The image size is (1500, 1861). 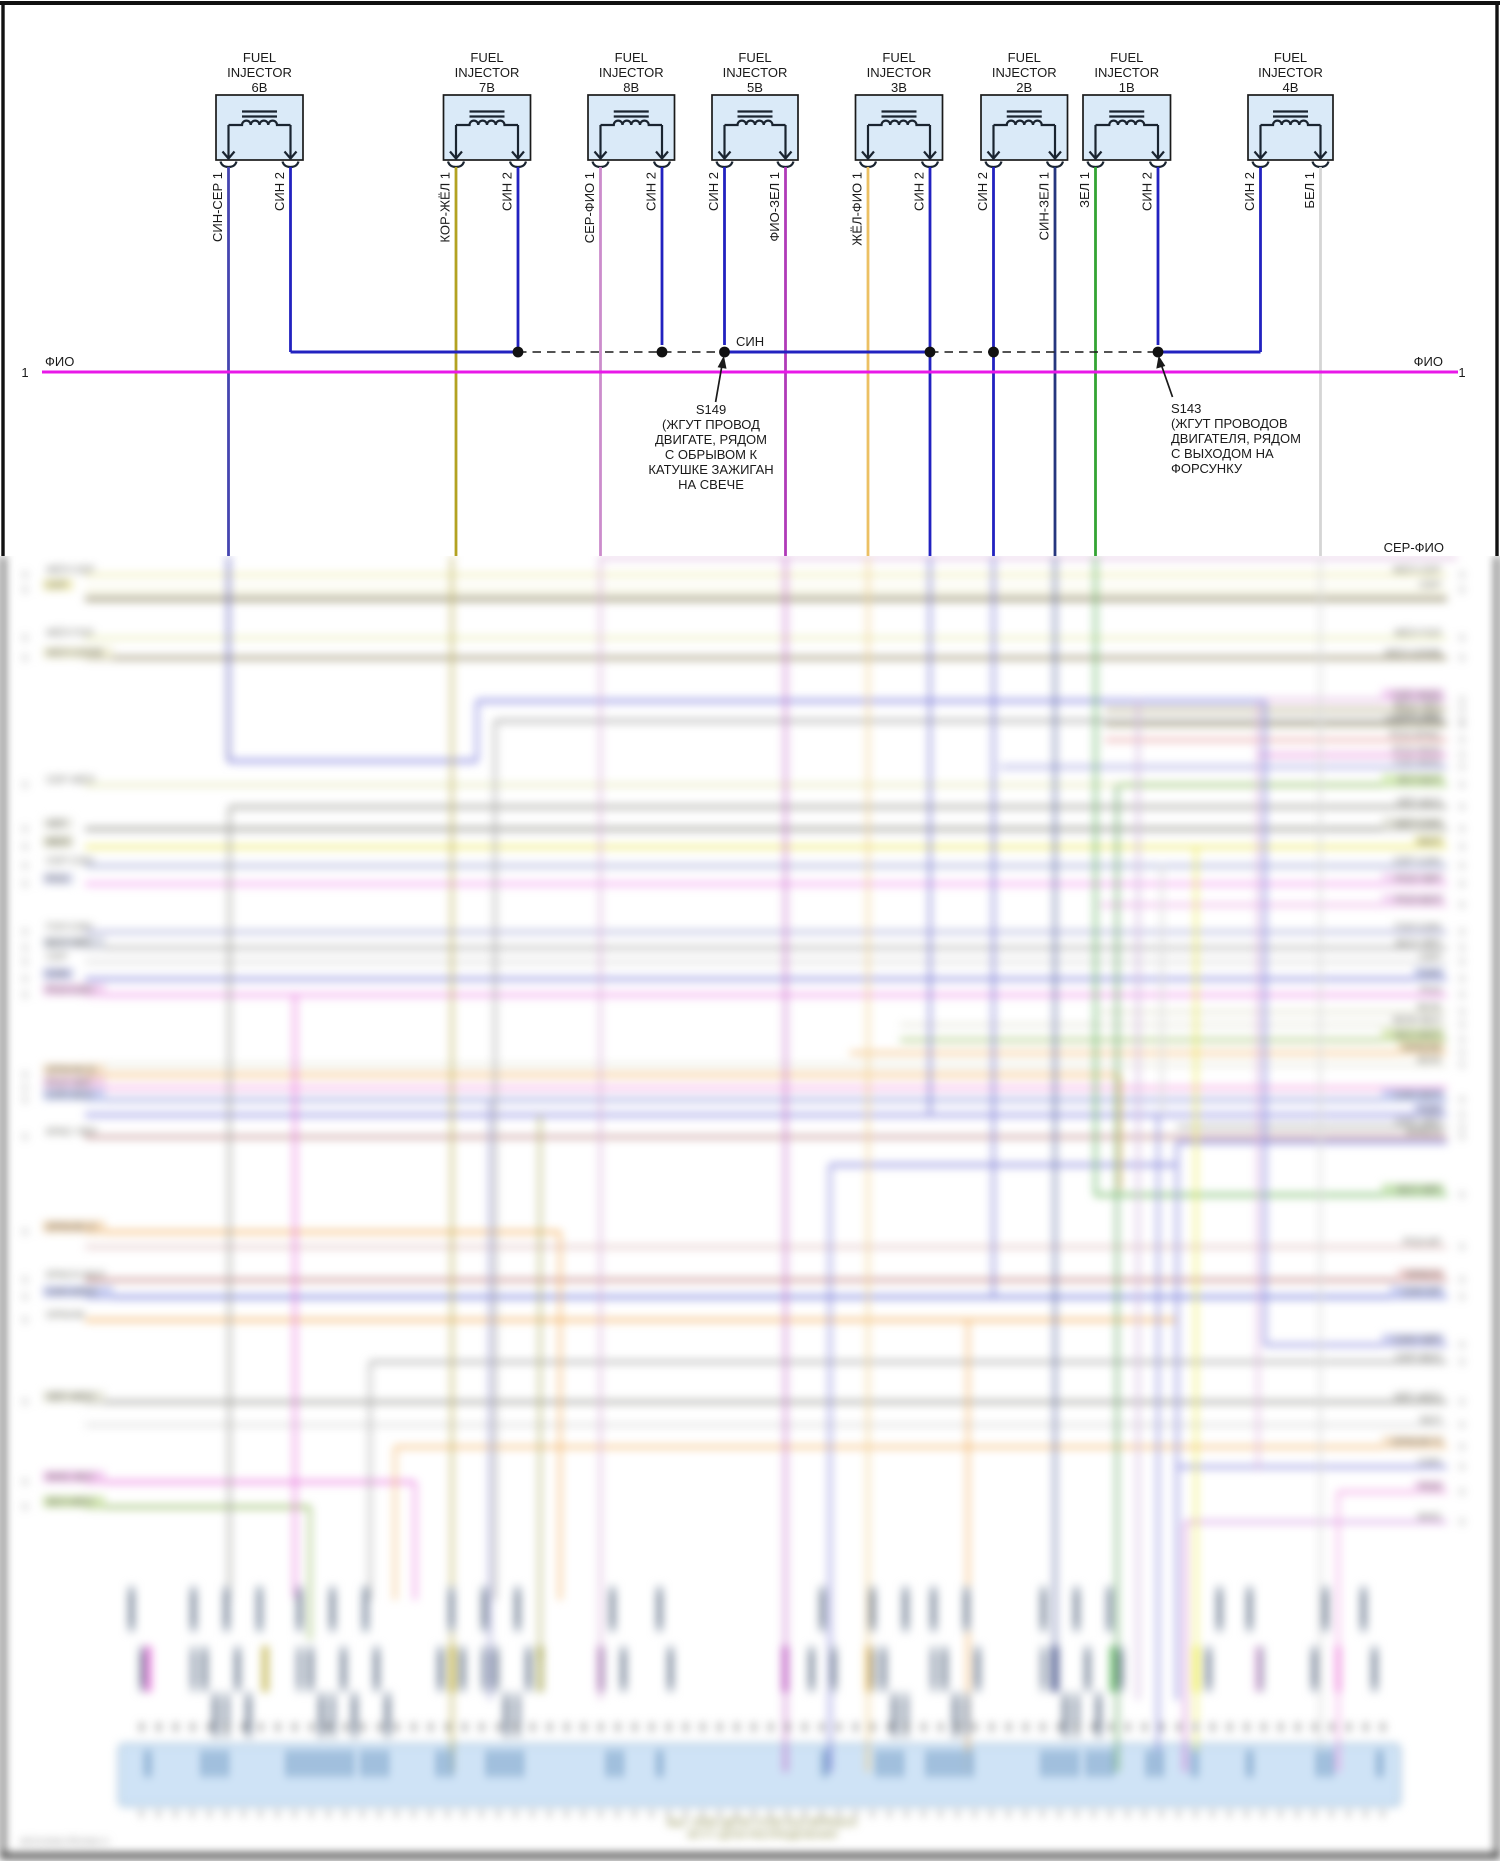 I want to click on svg-text: СЕР-ЖЁЛ, so click(x=70, y=780).